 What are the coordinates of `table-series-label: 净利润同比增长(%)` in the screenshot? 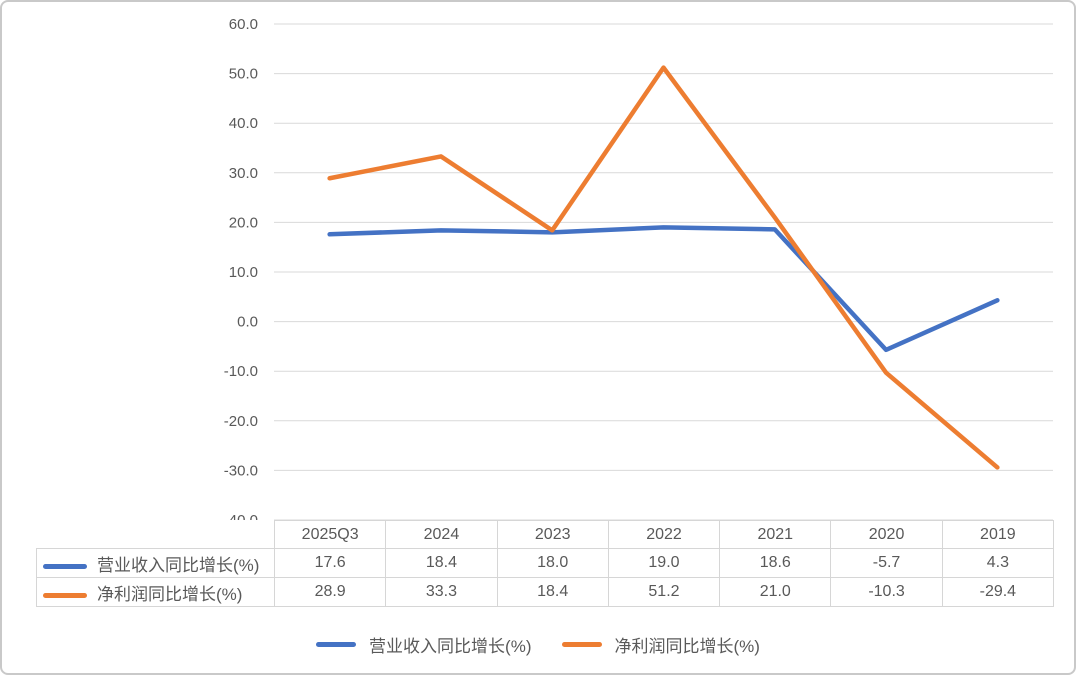 It's located at (155, 592).